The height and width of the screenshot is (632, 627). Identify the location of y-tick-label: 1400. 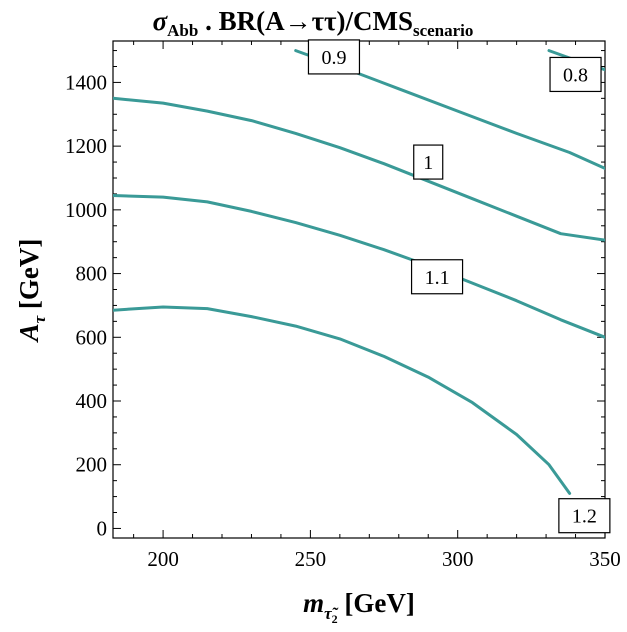
(86, 82).